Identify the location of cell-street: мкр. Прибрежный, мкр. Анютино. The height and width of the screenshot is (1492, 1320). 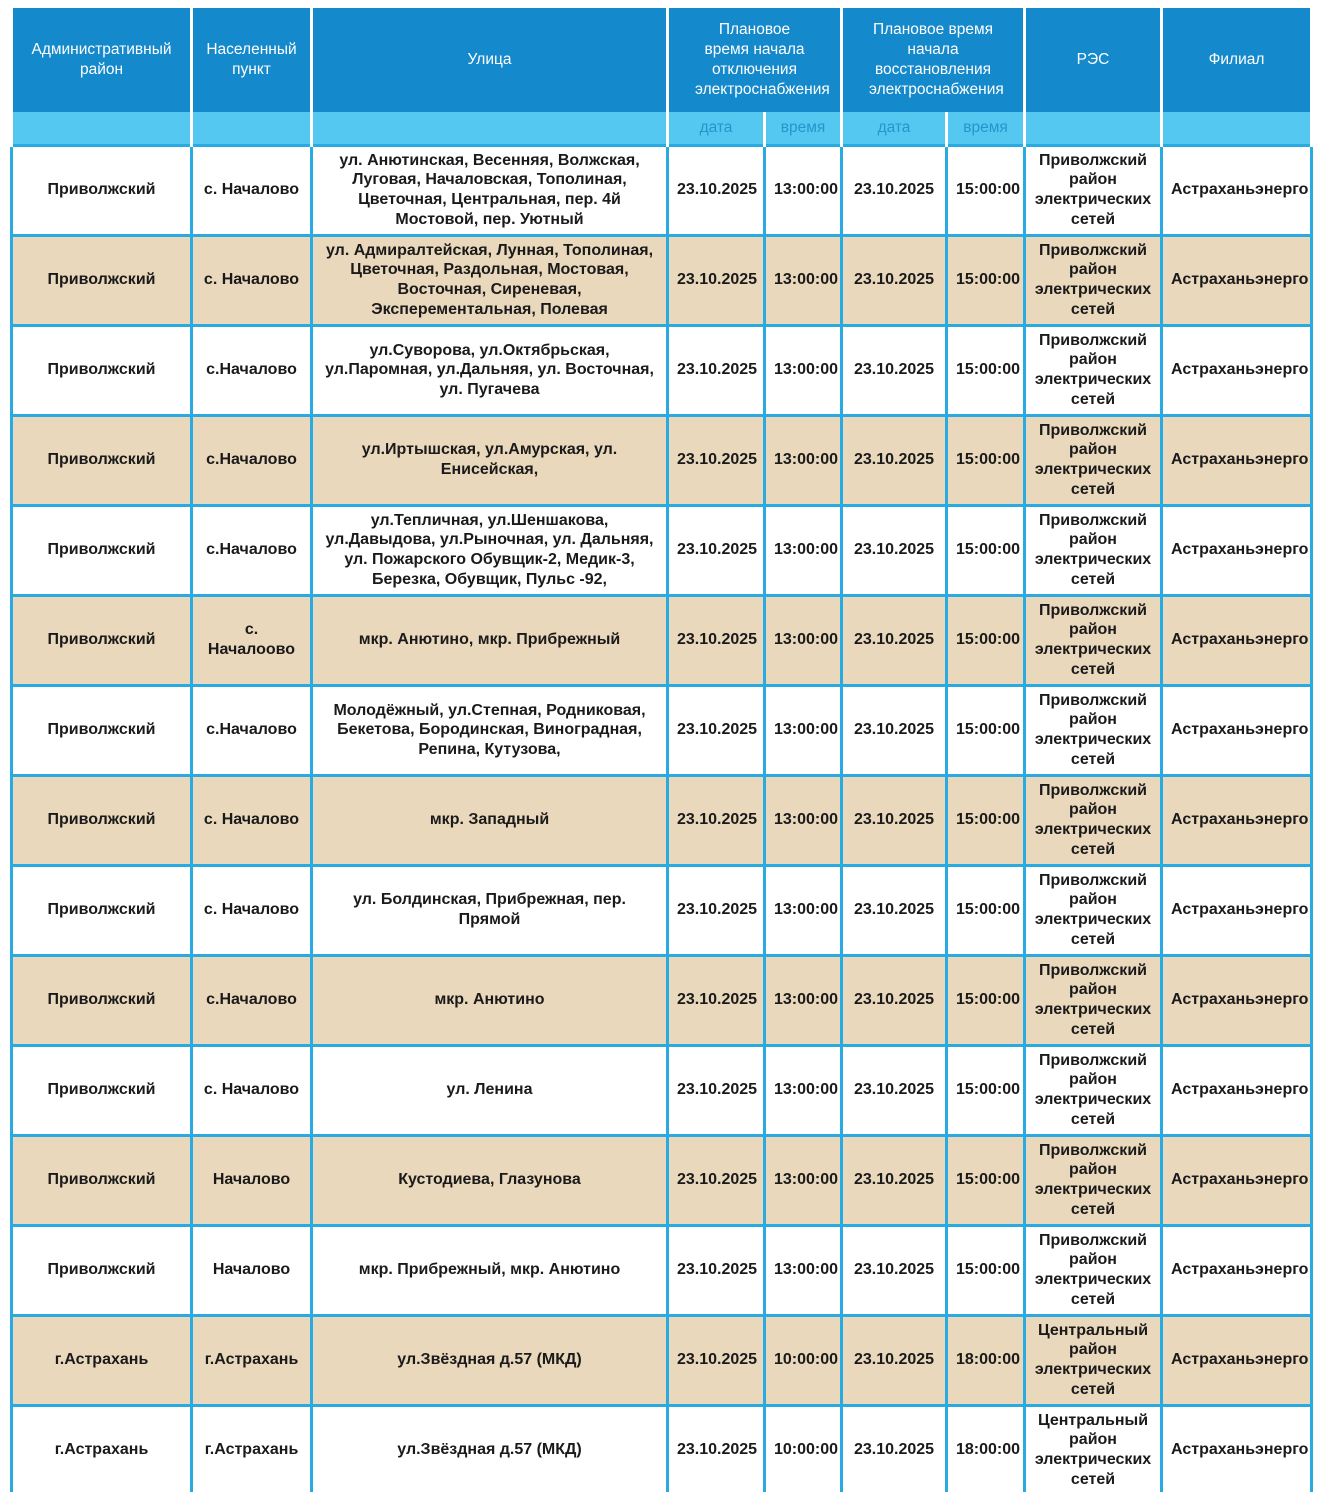
(489, 1270).